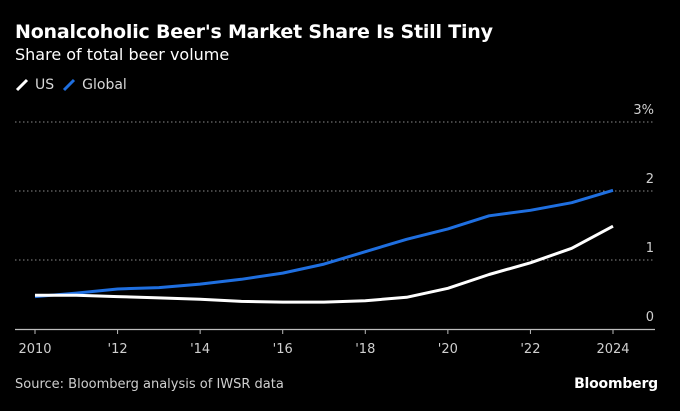 Image resolution: width=680 pixels, height=411 pixels. Describe the element at coordinates (650, 317) in the screenshot. I see `y-tick-label: 0` at that location.